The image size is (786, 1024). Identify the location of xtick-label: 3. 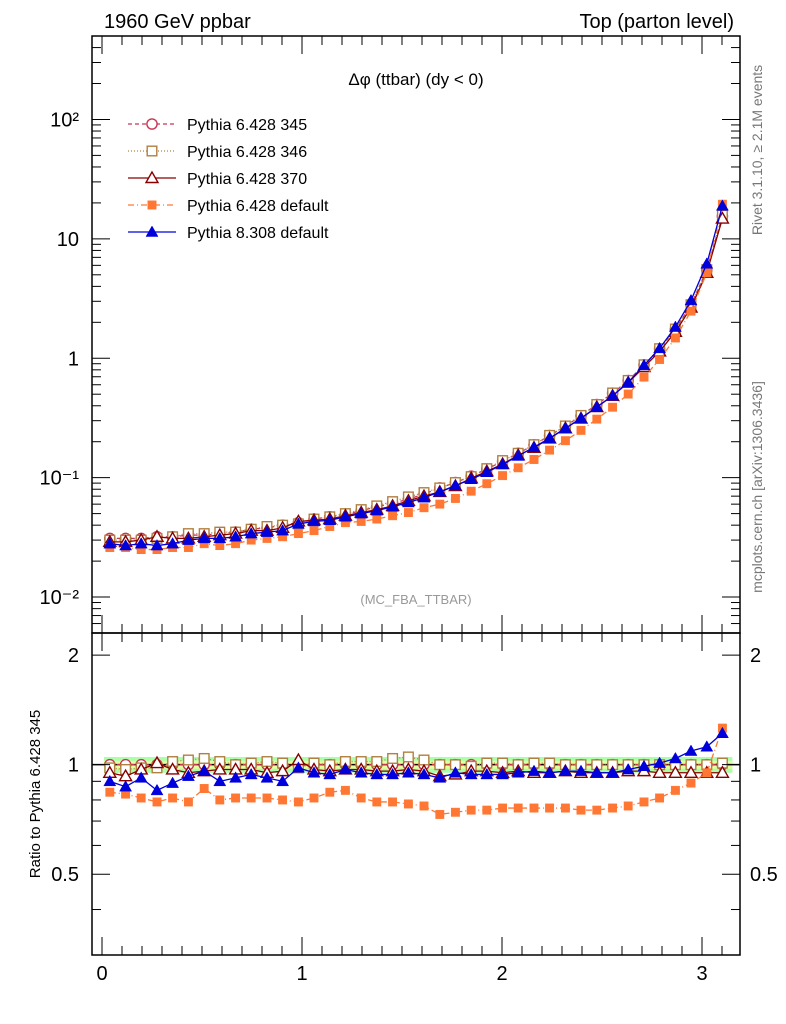
(701, 974).